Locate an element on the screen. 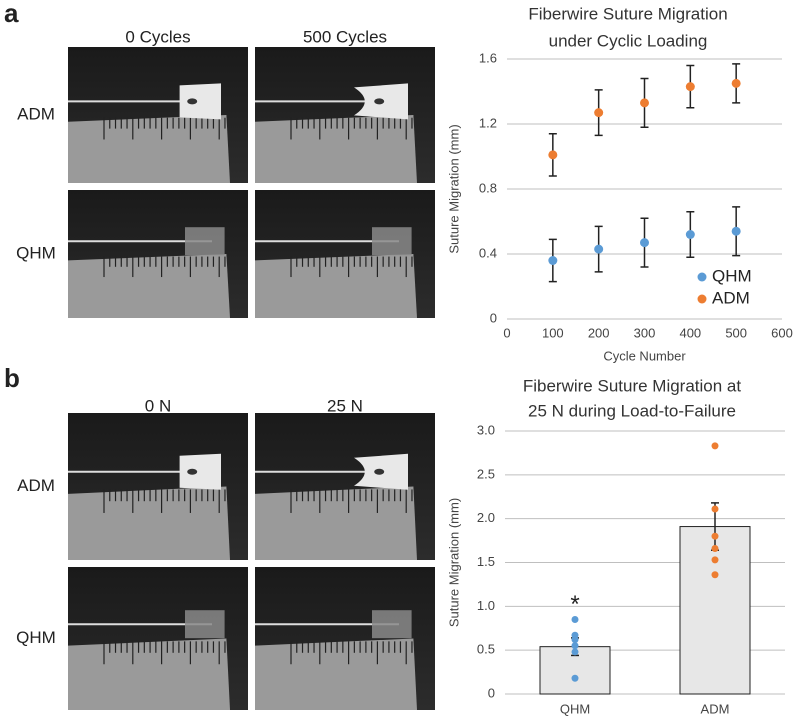 The image size is (800, 725). chart-title: Fiberwire Suture Migration is located at coordinates (627, 13).